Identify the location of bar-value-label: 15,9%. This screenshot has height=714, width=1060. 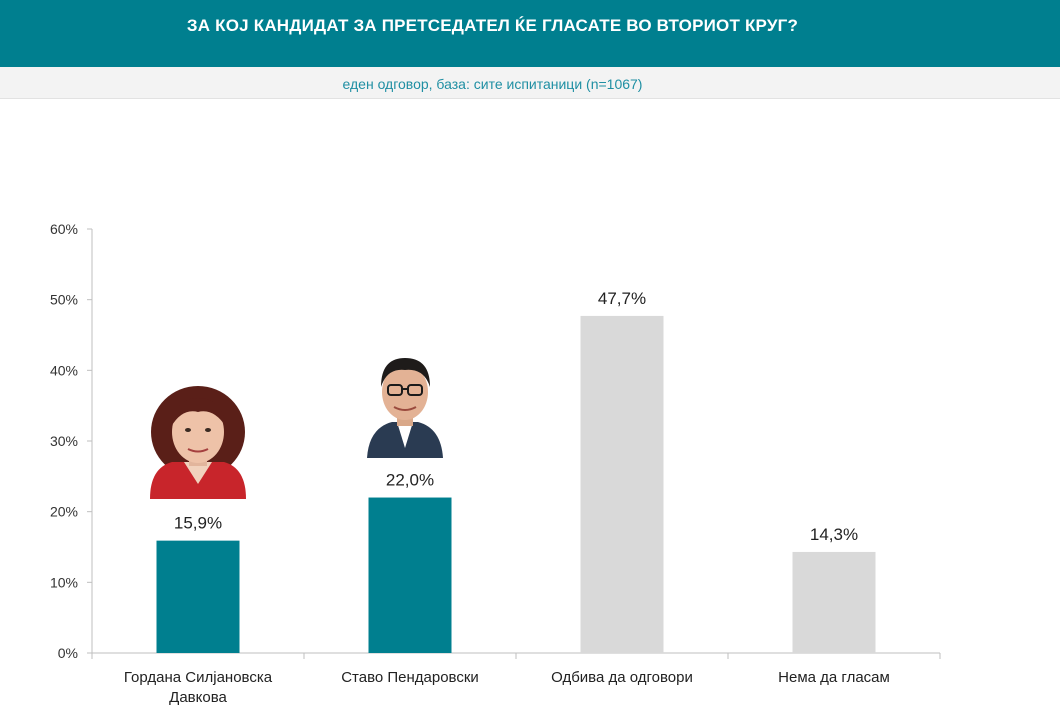
(198, 523).